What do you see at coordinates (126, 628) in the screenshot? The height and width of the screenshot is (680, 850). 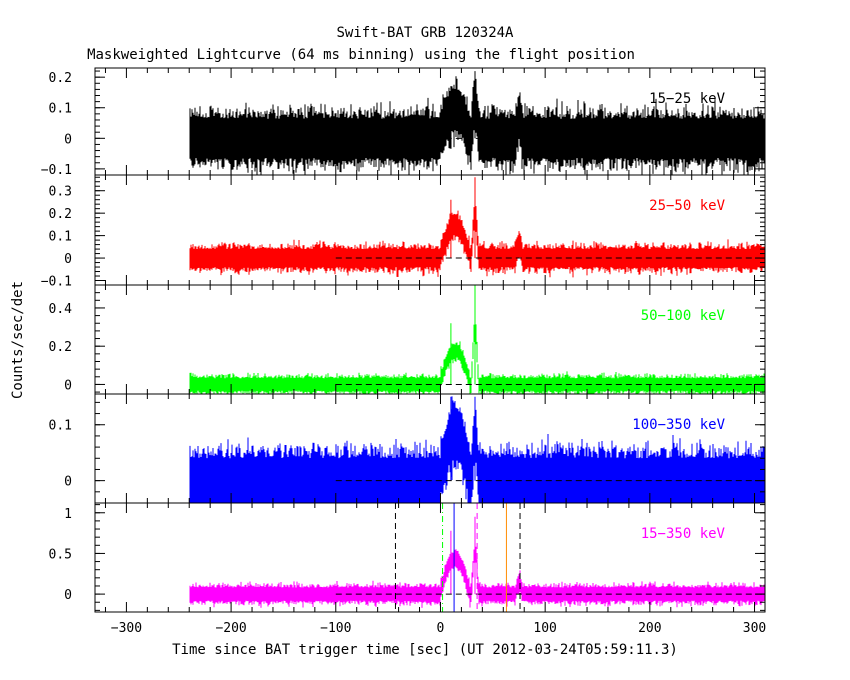 I see `x-tick-label: −300` at bounding box center [126, 628].